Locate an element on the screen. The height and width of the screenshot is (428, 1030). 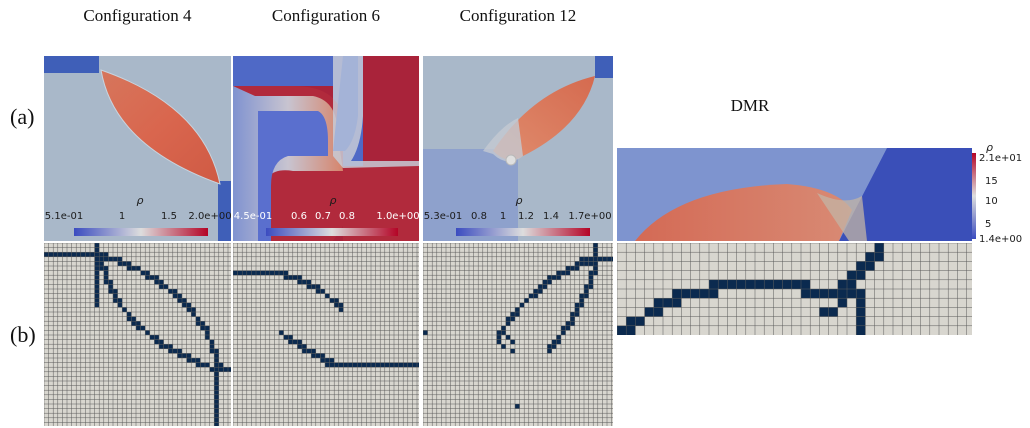
grid-panel-config4 is located at coordinates (137, 334).